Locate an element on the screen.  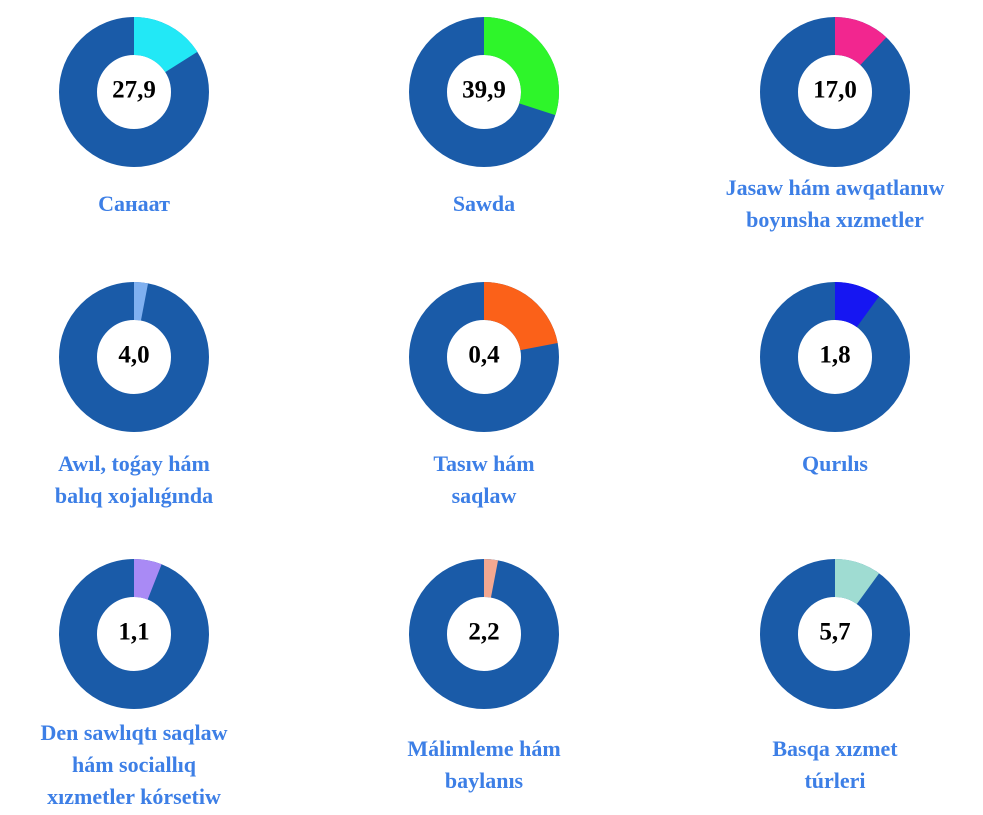
donut-label: Awıl, toǵay hám is located at coordinates (134, 463).